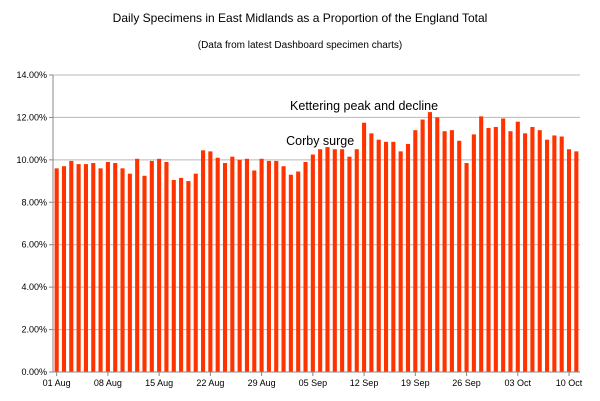 The image size is (600, 401). I want to click on x-tick-label: 29 Aug, so click(262, 383).